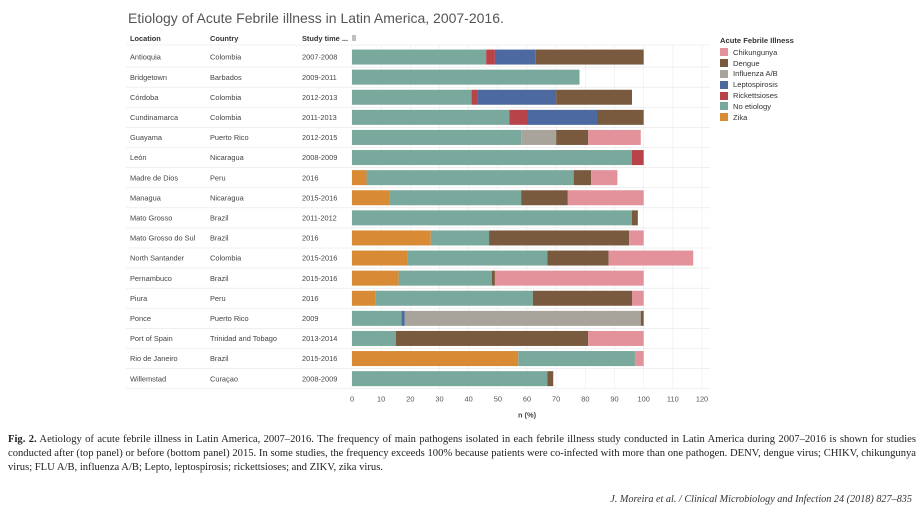 Image resolution: width=922 pixels, height=512 pixels. What do you see at coordinates (145, 38) in the screenshot?
I see `header-location: Location` at bounding box center [145, 38].